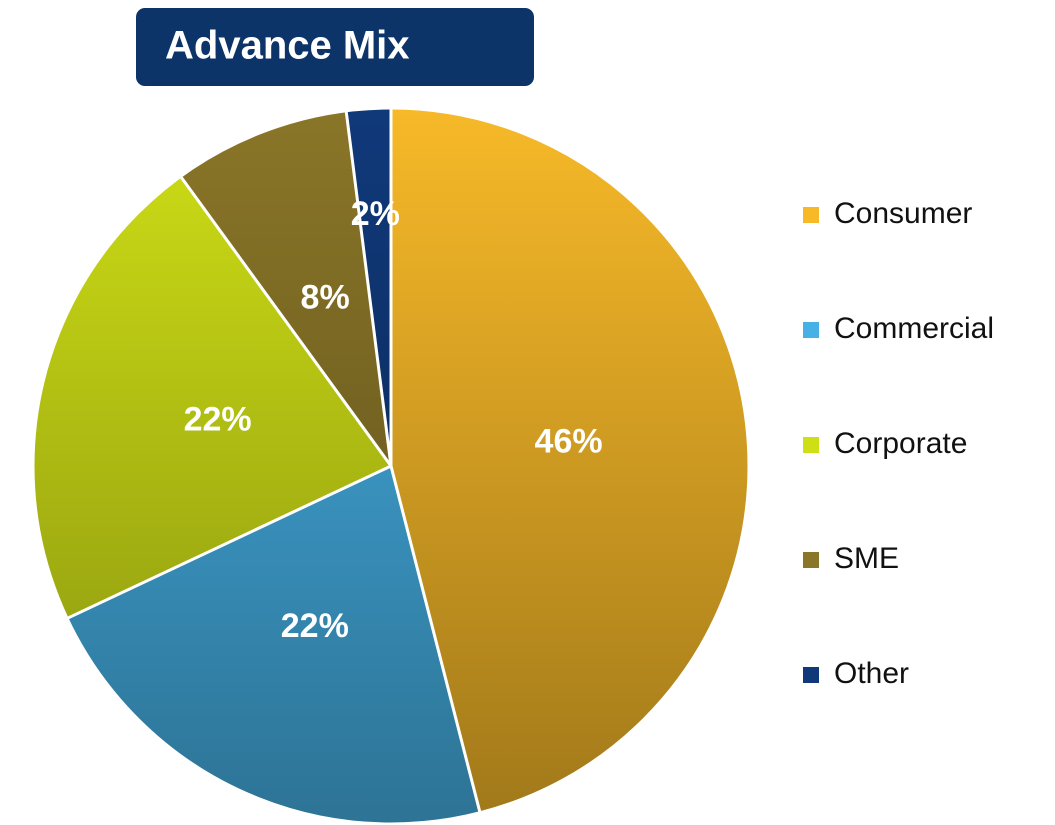 This screenshot has width=1055, height=825. I want to click on legend: Consumer Commercial Corporate SME Other, so click(898, 443).